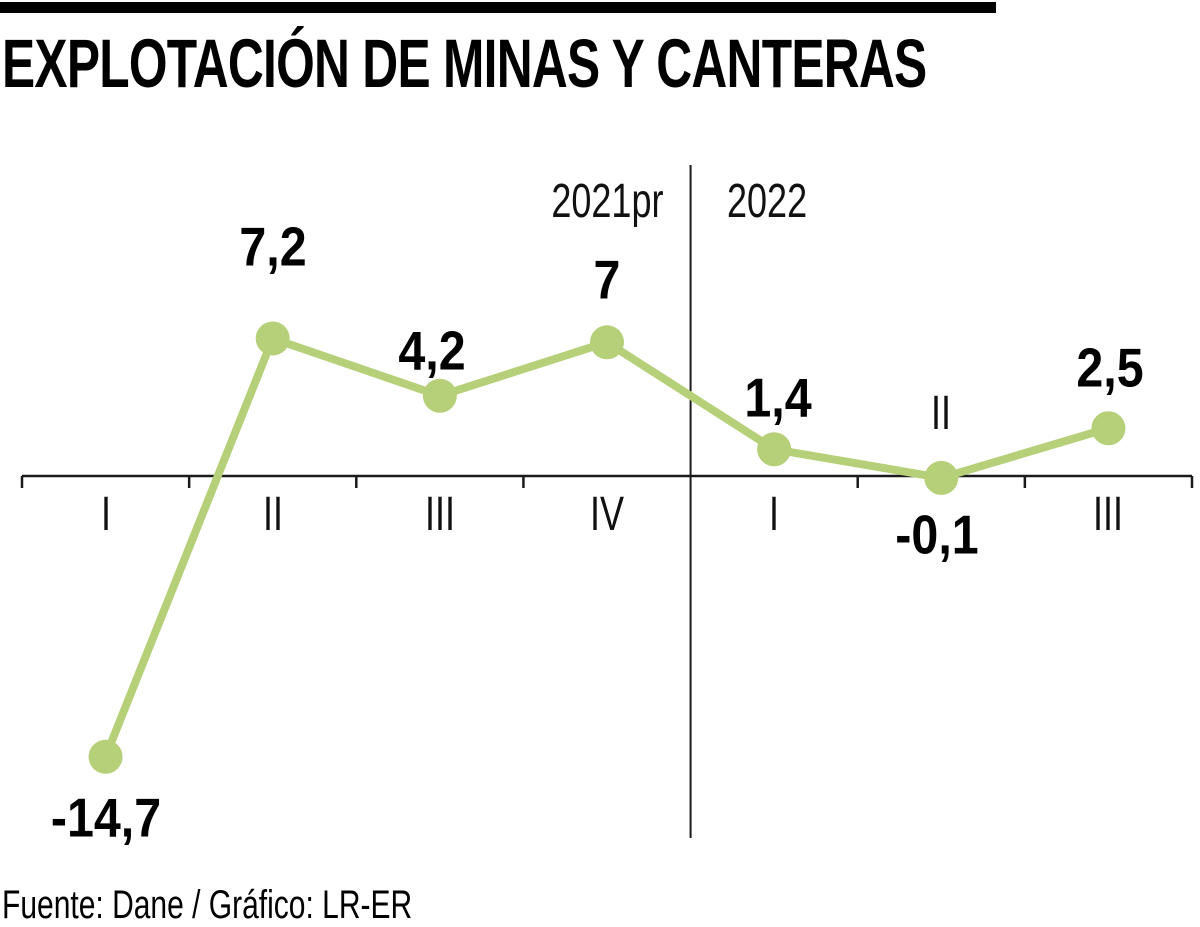 The image size is (1200, 927). What do you see at coordinates (606, 201) in the screenshot?
I see `year-label-2021pr: 2021pr` at bounding box center [606, 201].